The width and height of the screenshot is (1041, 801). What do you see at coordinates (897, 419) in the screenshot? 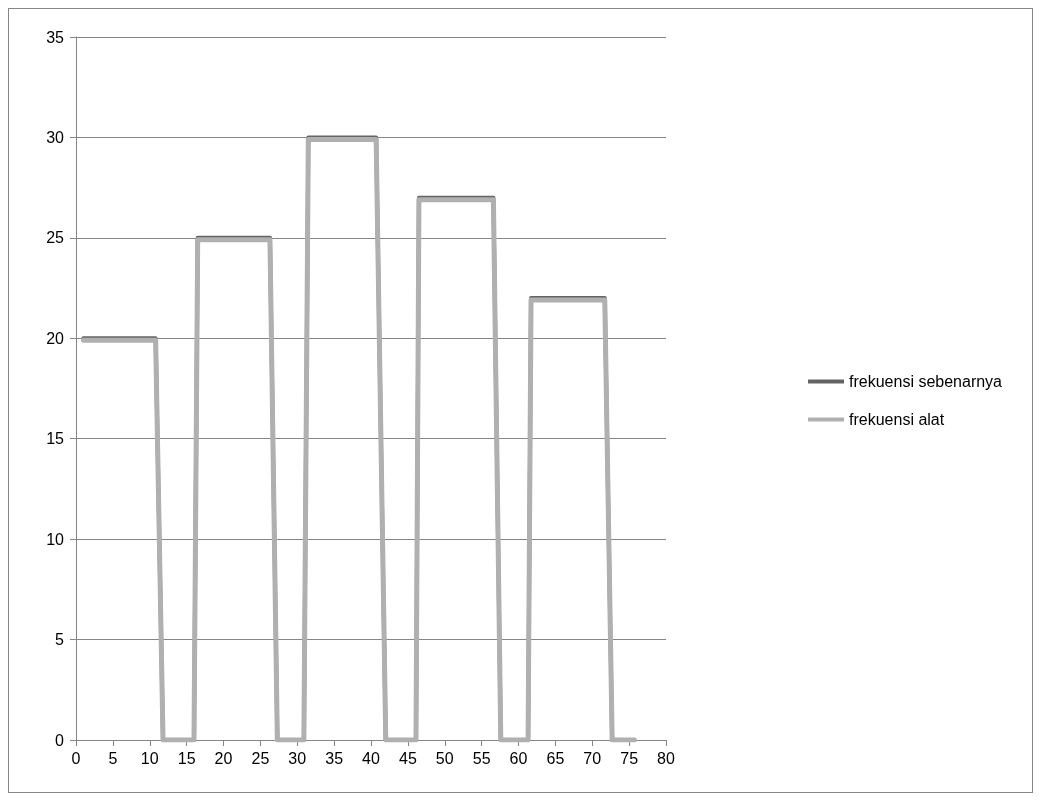
I see `legend-label: frekuensi alat` at bounding box center [897, 419].